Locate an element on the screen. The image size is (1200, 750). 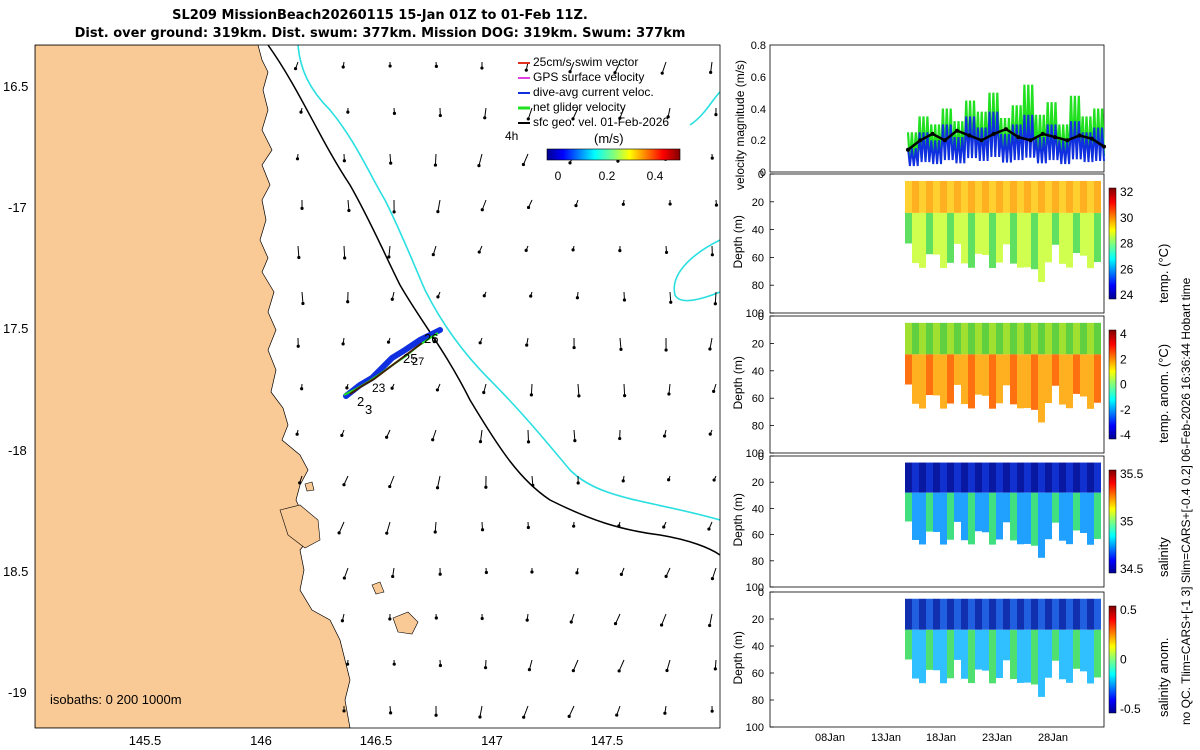
depth-colorbar-label: temp. anom. (°C) is located at coordinates (1163, 393).